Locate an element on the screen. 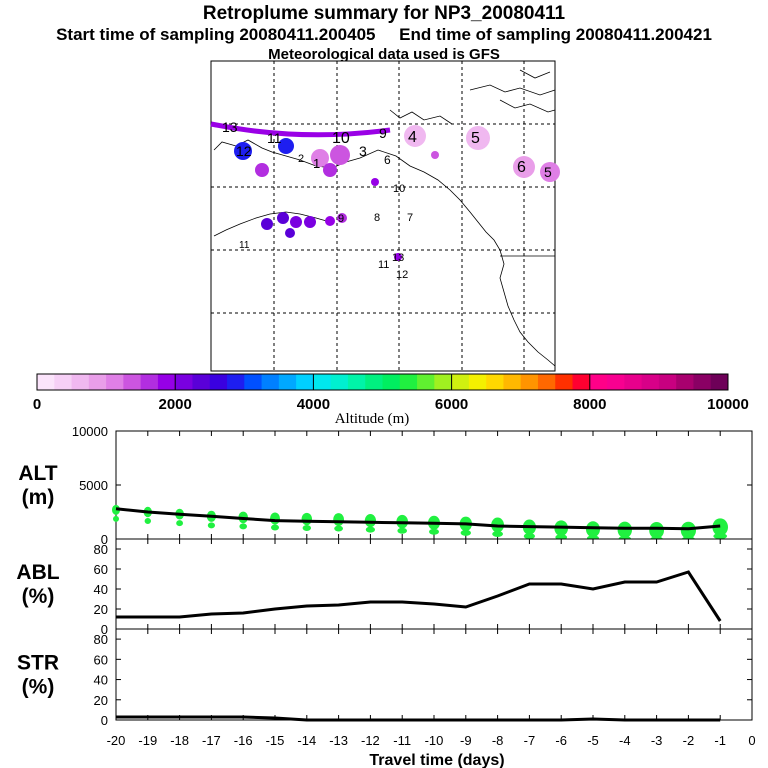 This screenshot has height=768, width=768. trajectory-path is located at coordinates (300, 129).